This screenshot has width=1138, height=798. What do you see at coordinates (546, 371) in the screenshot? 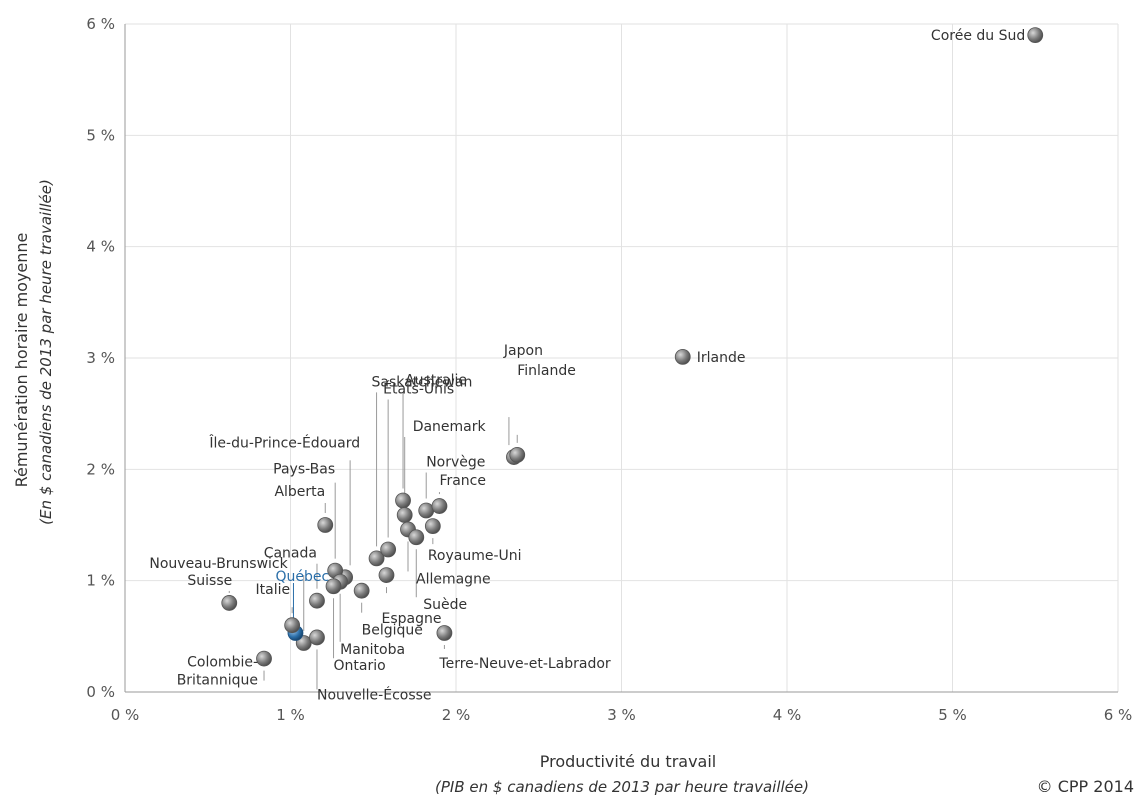
I see `point-label: Finlande` at bounding box center [546, 371].